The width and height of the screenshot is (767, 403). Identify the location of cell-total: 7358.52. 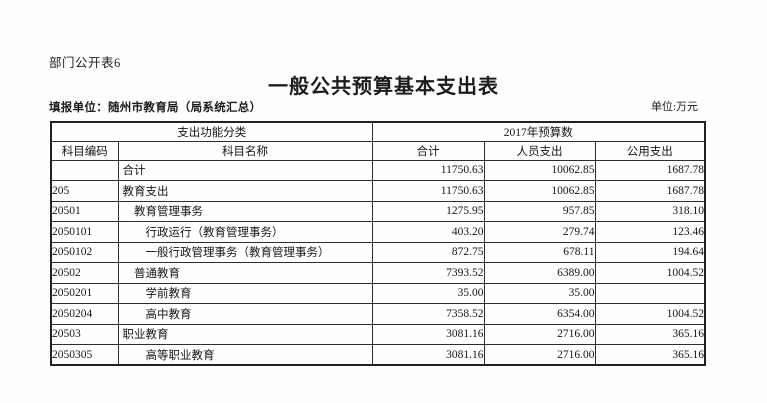
(428, 314).